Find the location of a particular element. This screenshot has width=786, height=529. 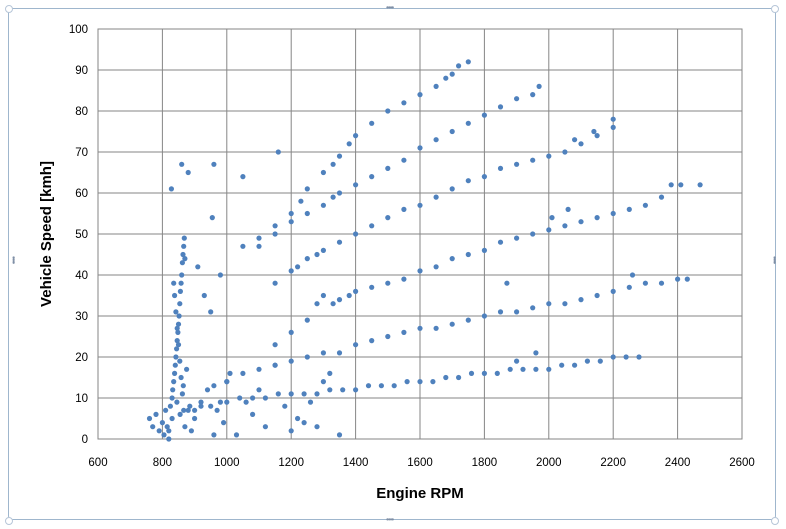

x-tick-label-4: 1400 is located at coordinates (356, 463).